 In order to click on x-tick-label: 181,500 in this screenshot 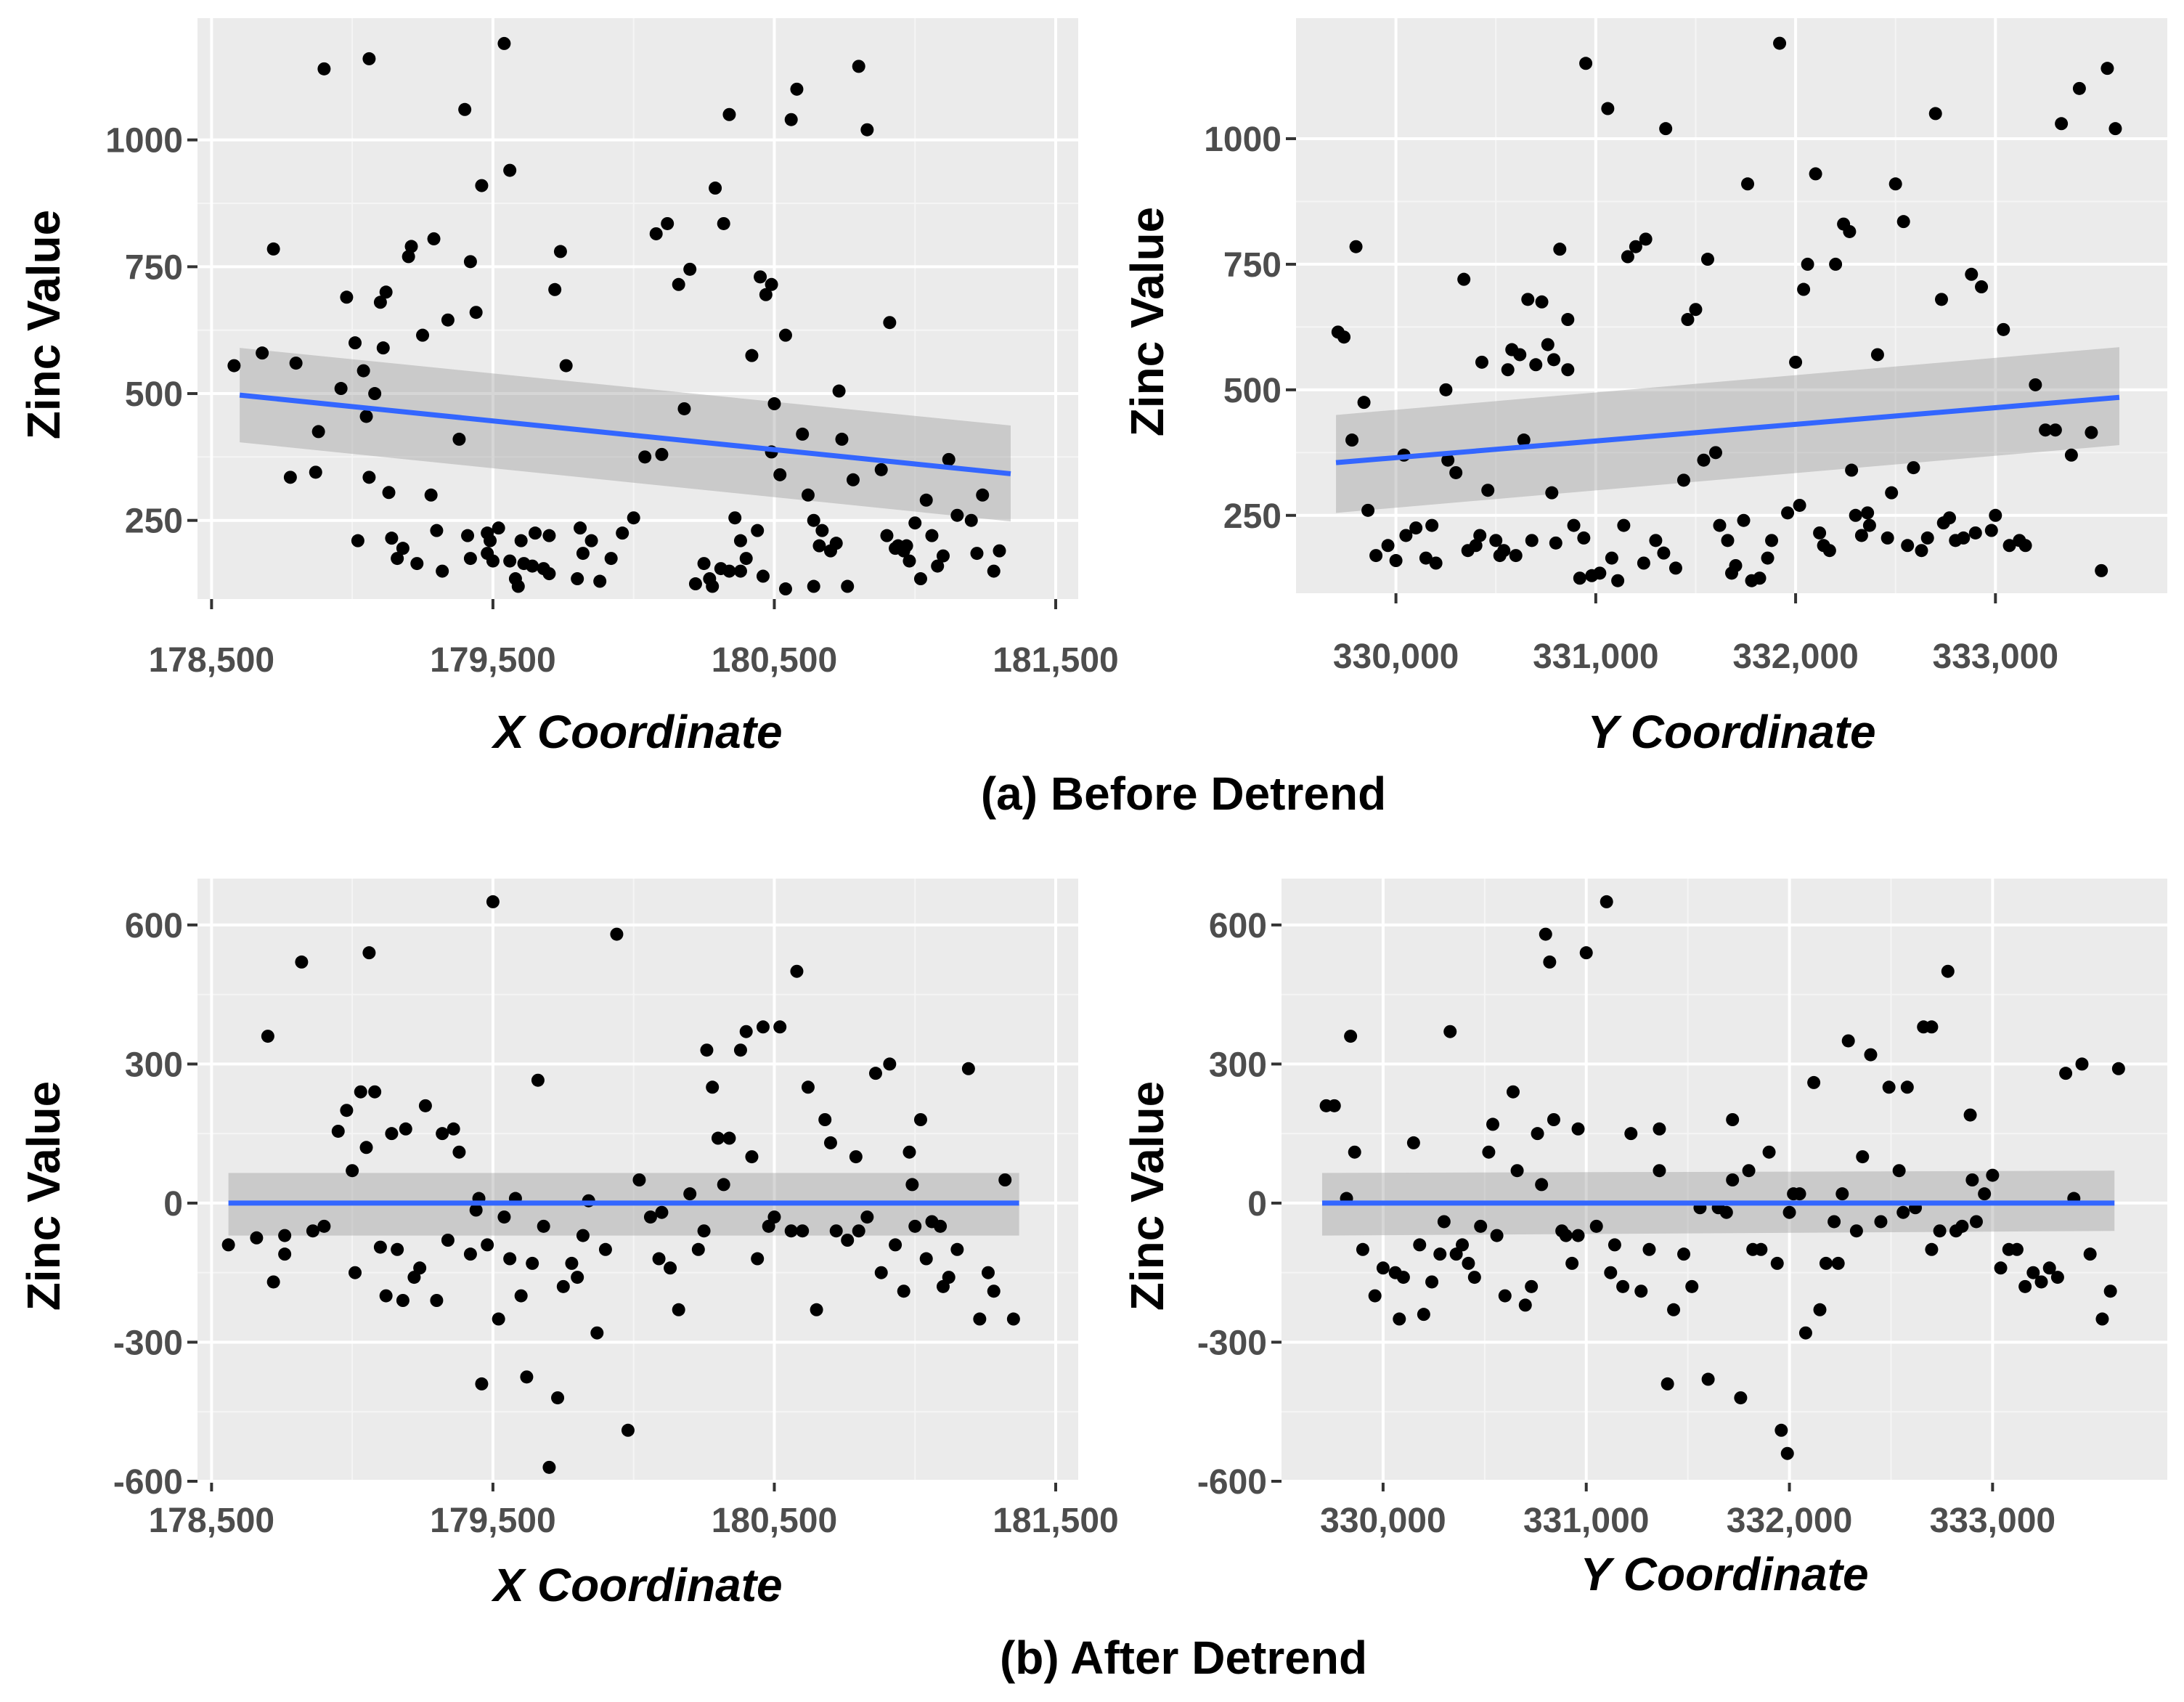, I will do `click(1056, 660)`.